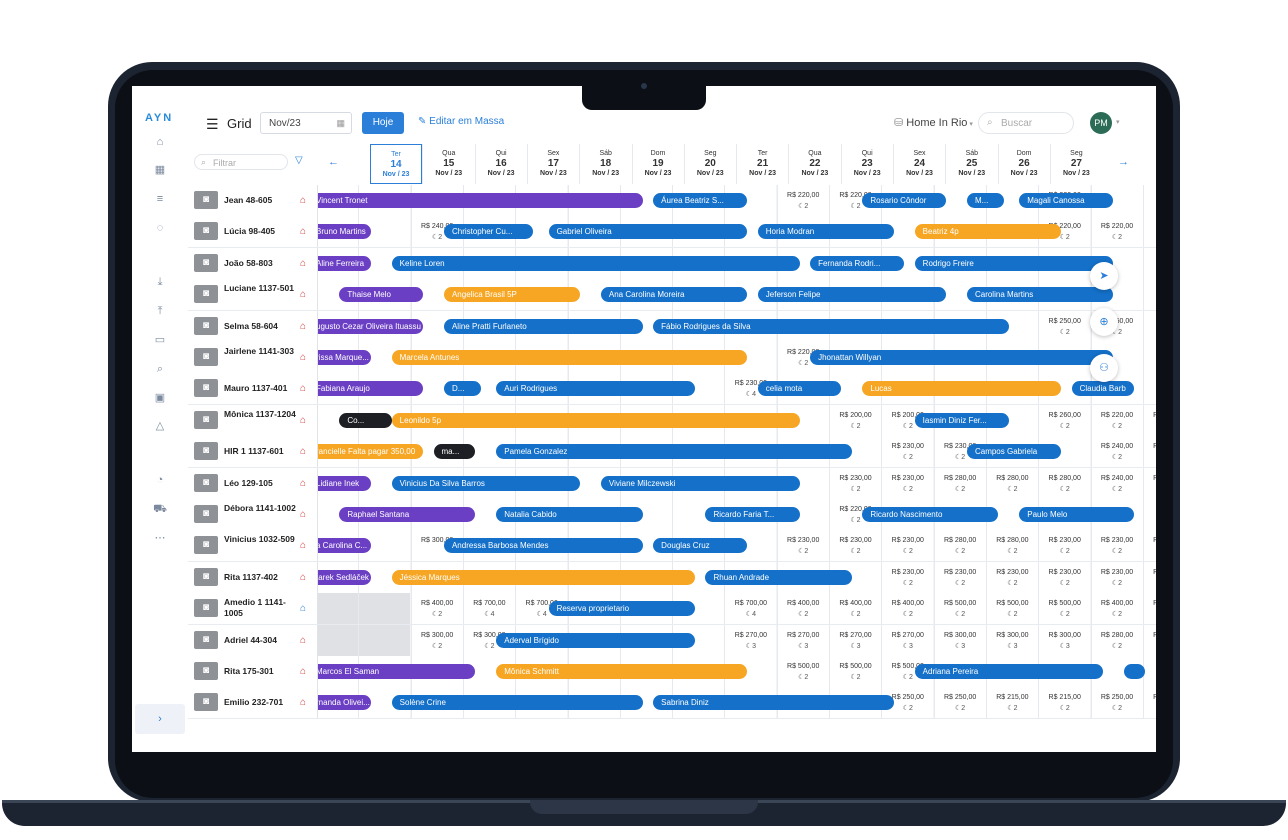 The width and height of the screenshot is (1288, 840). Describe the element at coordinates (253, 640) in the screenshot. I see `unit-cell: ◙ Adriel 44-304 ⌂` at that location.